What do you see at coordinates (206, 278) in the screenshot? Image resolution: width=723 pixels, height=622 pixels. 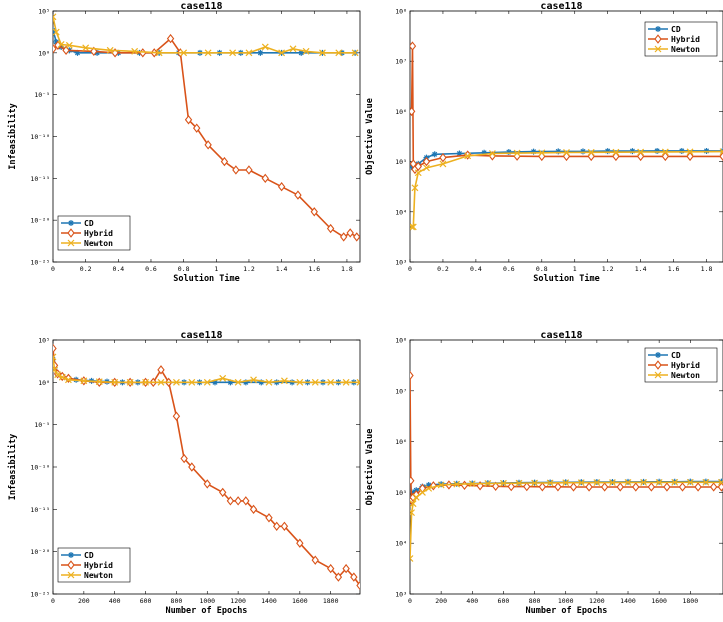 I see `x-axis-label: Solution Time` at bounding box center [206, 278].